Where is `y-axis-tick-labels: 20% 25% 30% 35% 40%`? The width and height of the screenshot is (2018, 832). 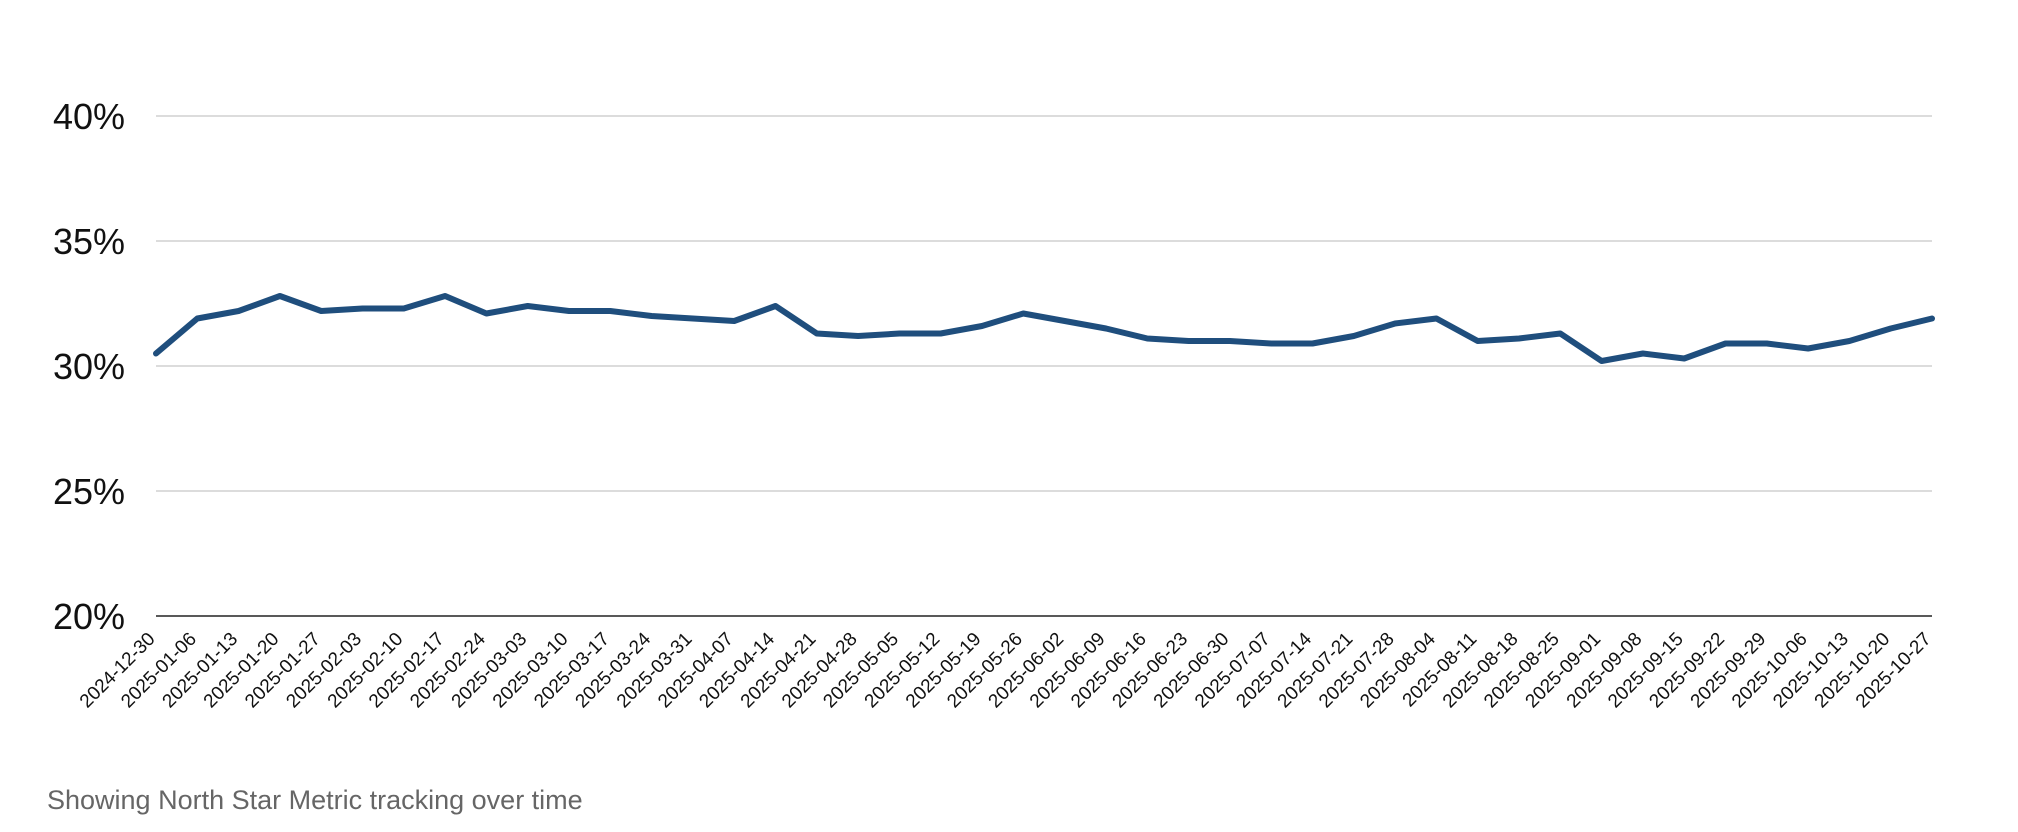
y-axis-tick-labels: 20% 25% 30% 35% 40% is located at coordinates (89, 366).